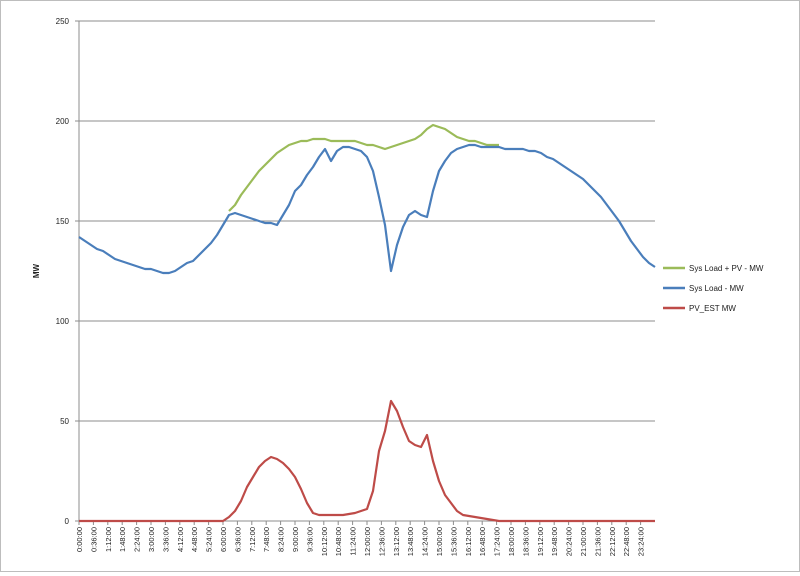 The image size is (800, 576). Describe the element at coordinates (281, 539) in the screenshot. I see `x-tick-label: 8:24:00` at that location.